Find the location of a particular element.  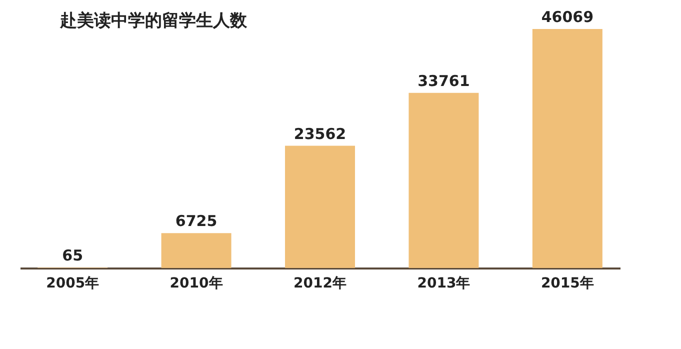

data-label: 65 is located at coordinates (73, 255).